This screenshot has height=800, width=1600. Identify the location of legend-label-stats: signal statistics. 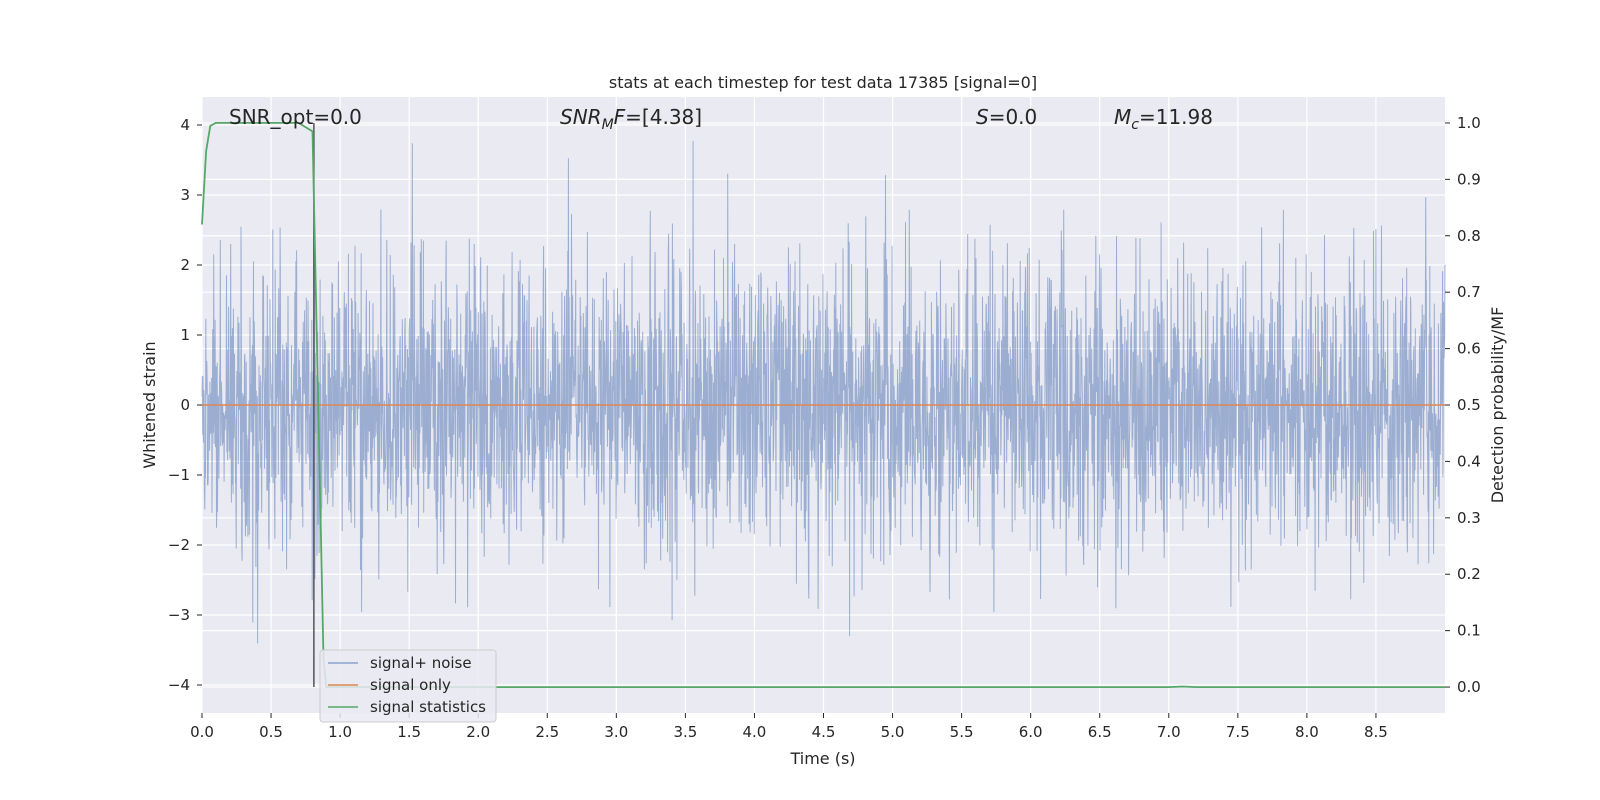
(428, 707).